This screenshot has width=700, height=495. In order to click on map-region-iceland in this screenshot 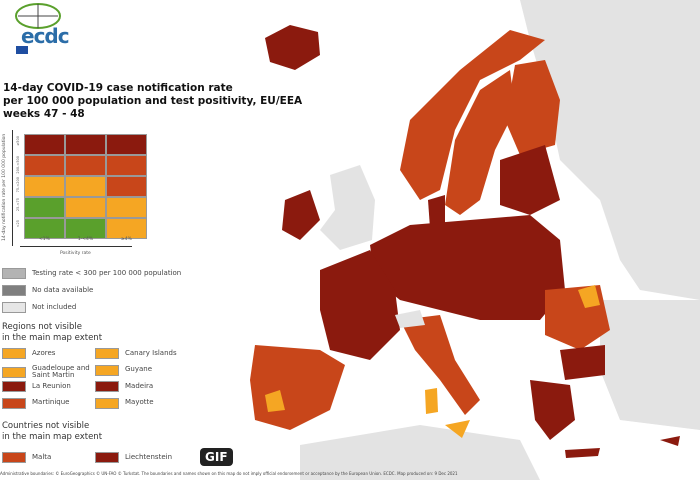, I will do `click(292, 47)`.